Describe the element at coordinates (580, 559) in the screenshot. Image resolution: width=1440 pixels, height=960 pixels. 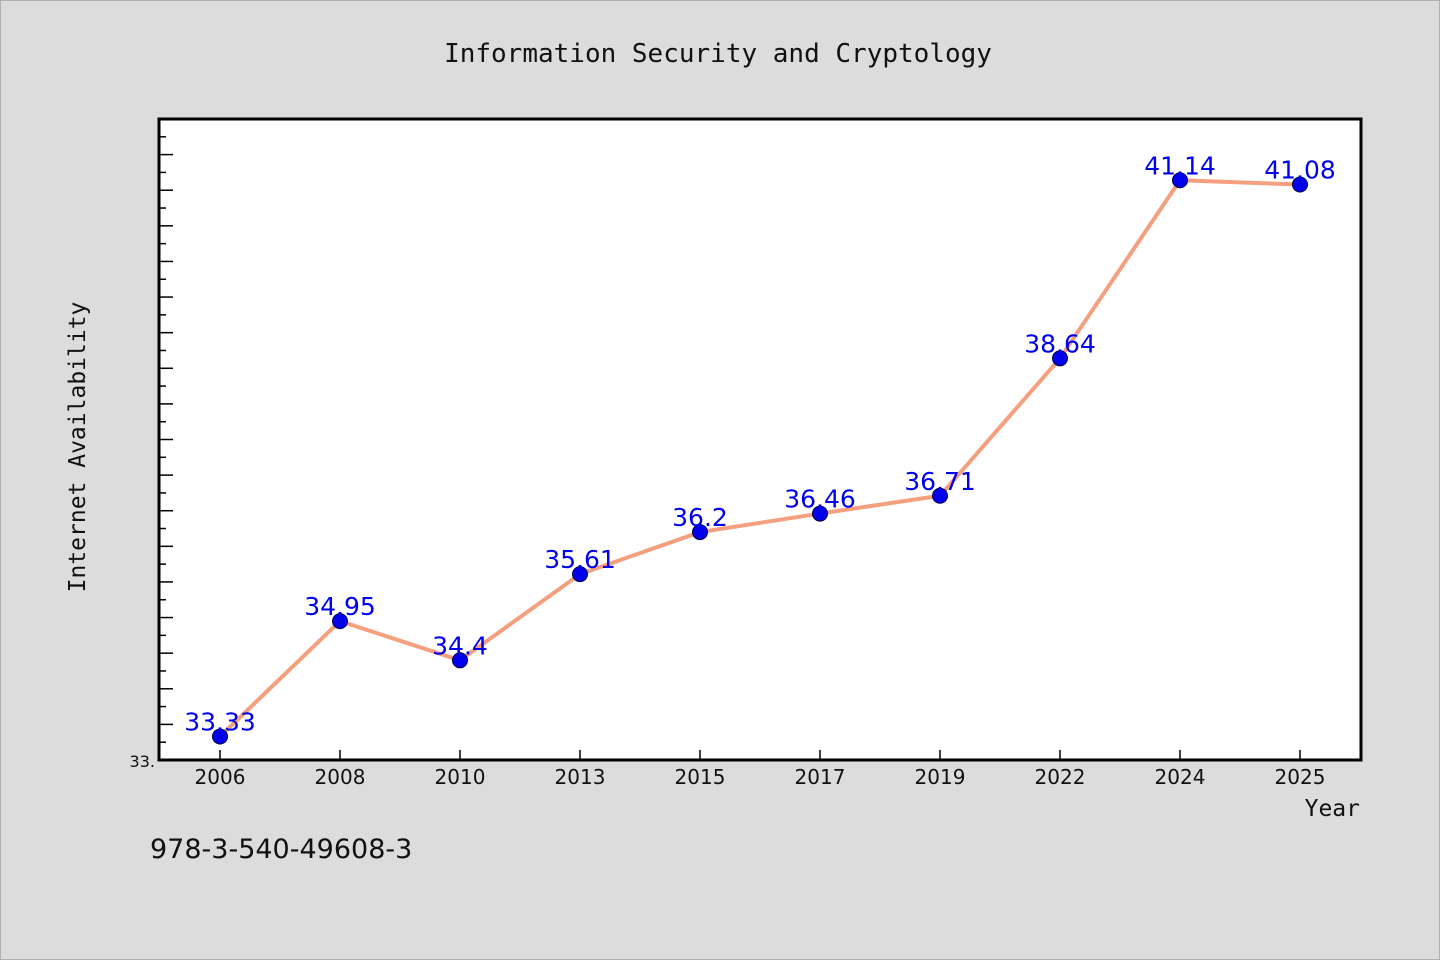
I see `data-label: 35.61` at that location.